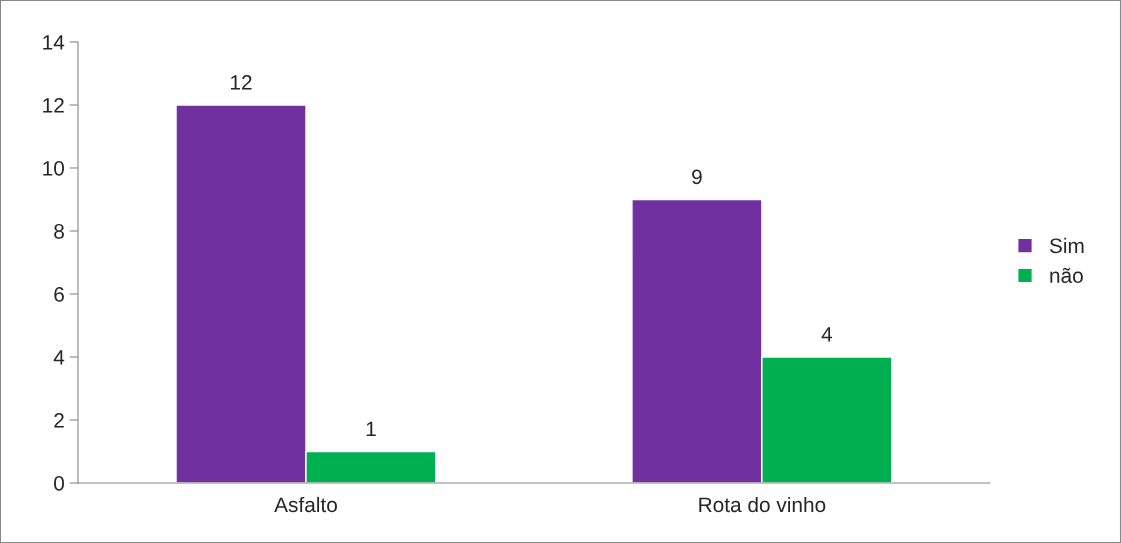 The width and height of the screenshot is (1121, 543). What do you see at coordinates (59, 483) in the screenshot?
I see `y-tick-label: 0` at bounding box center [59, 483].